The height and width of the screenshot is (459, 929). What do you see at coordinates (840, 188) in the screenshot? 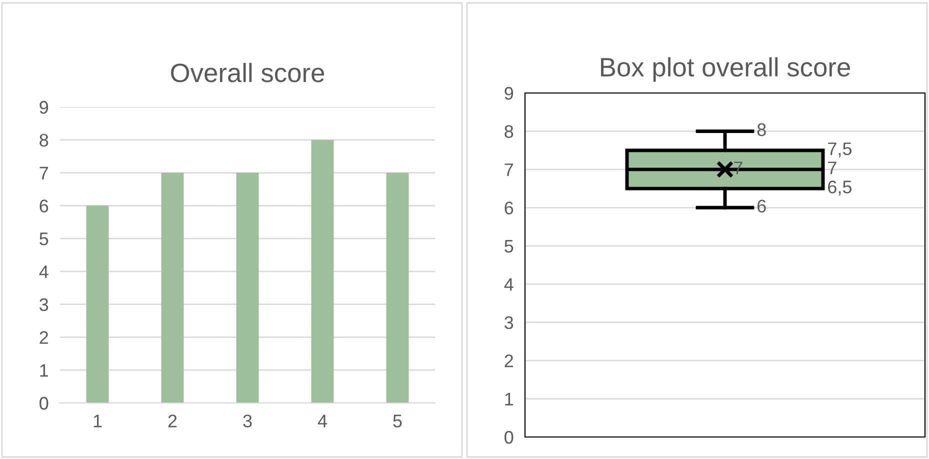
I see `annotation: 6,5` at bounding box center [840, 188].